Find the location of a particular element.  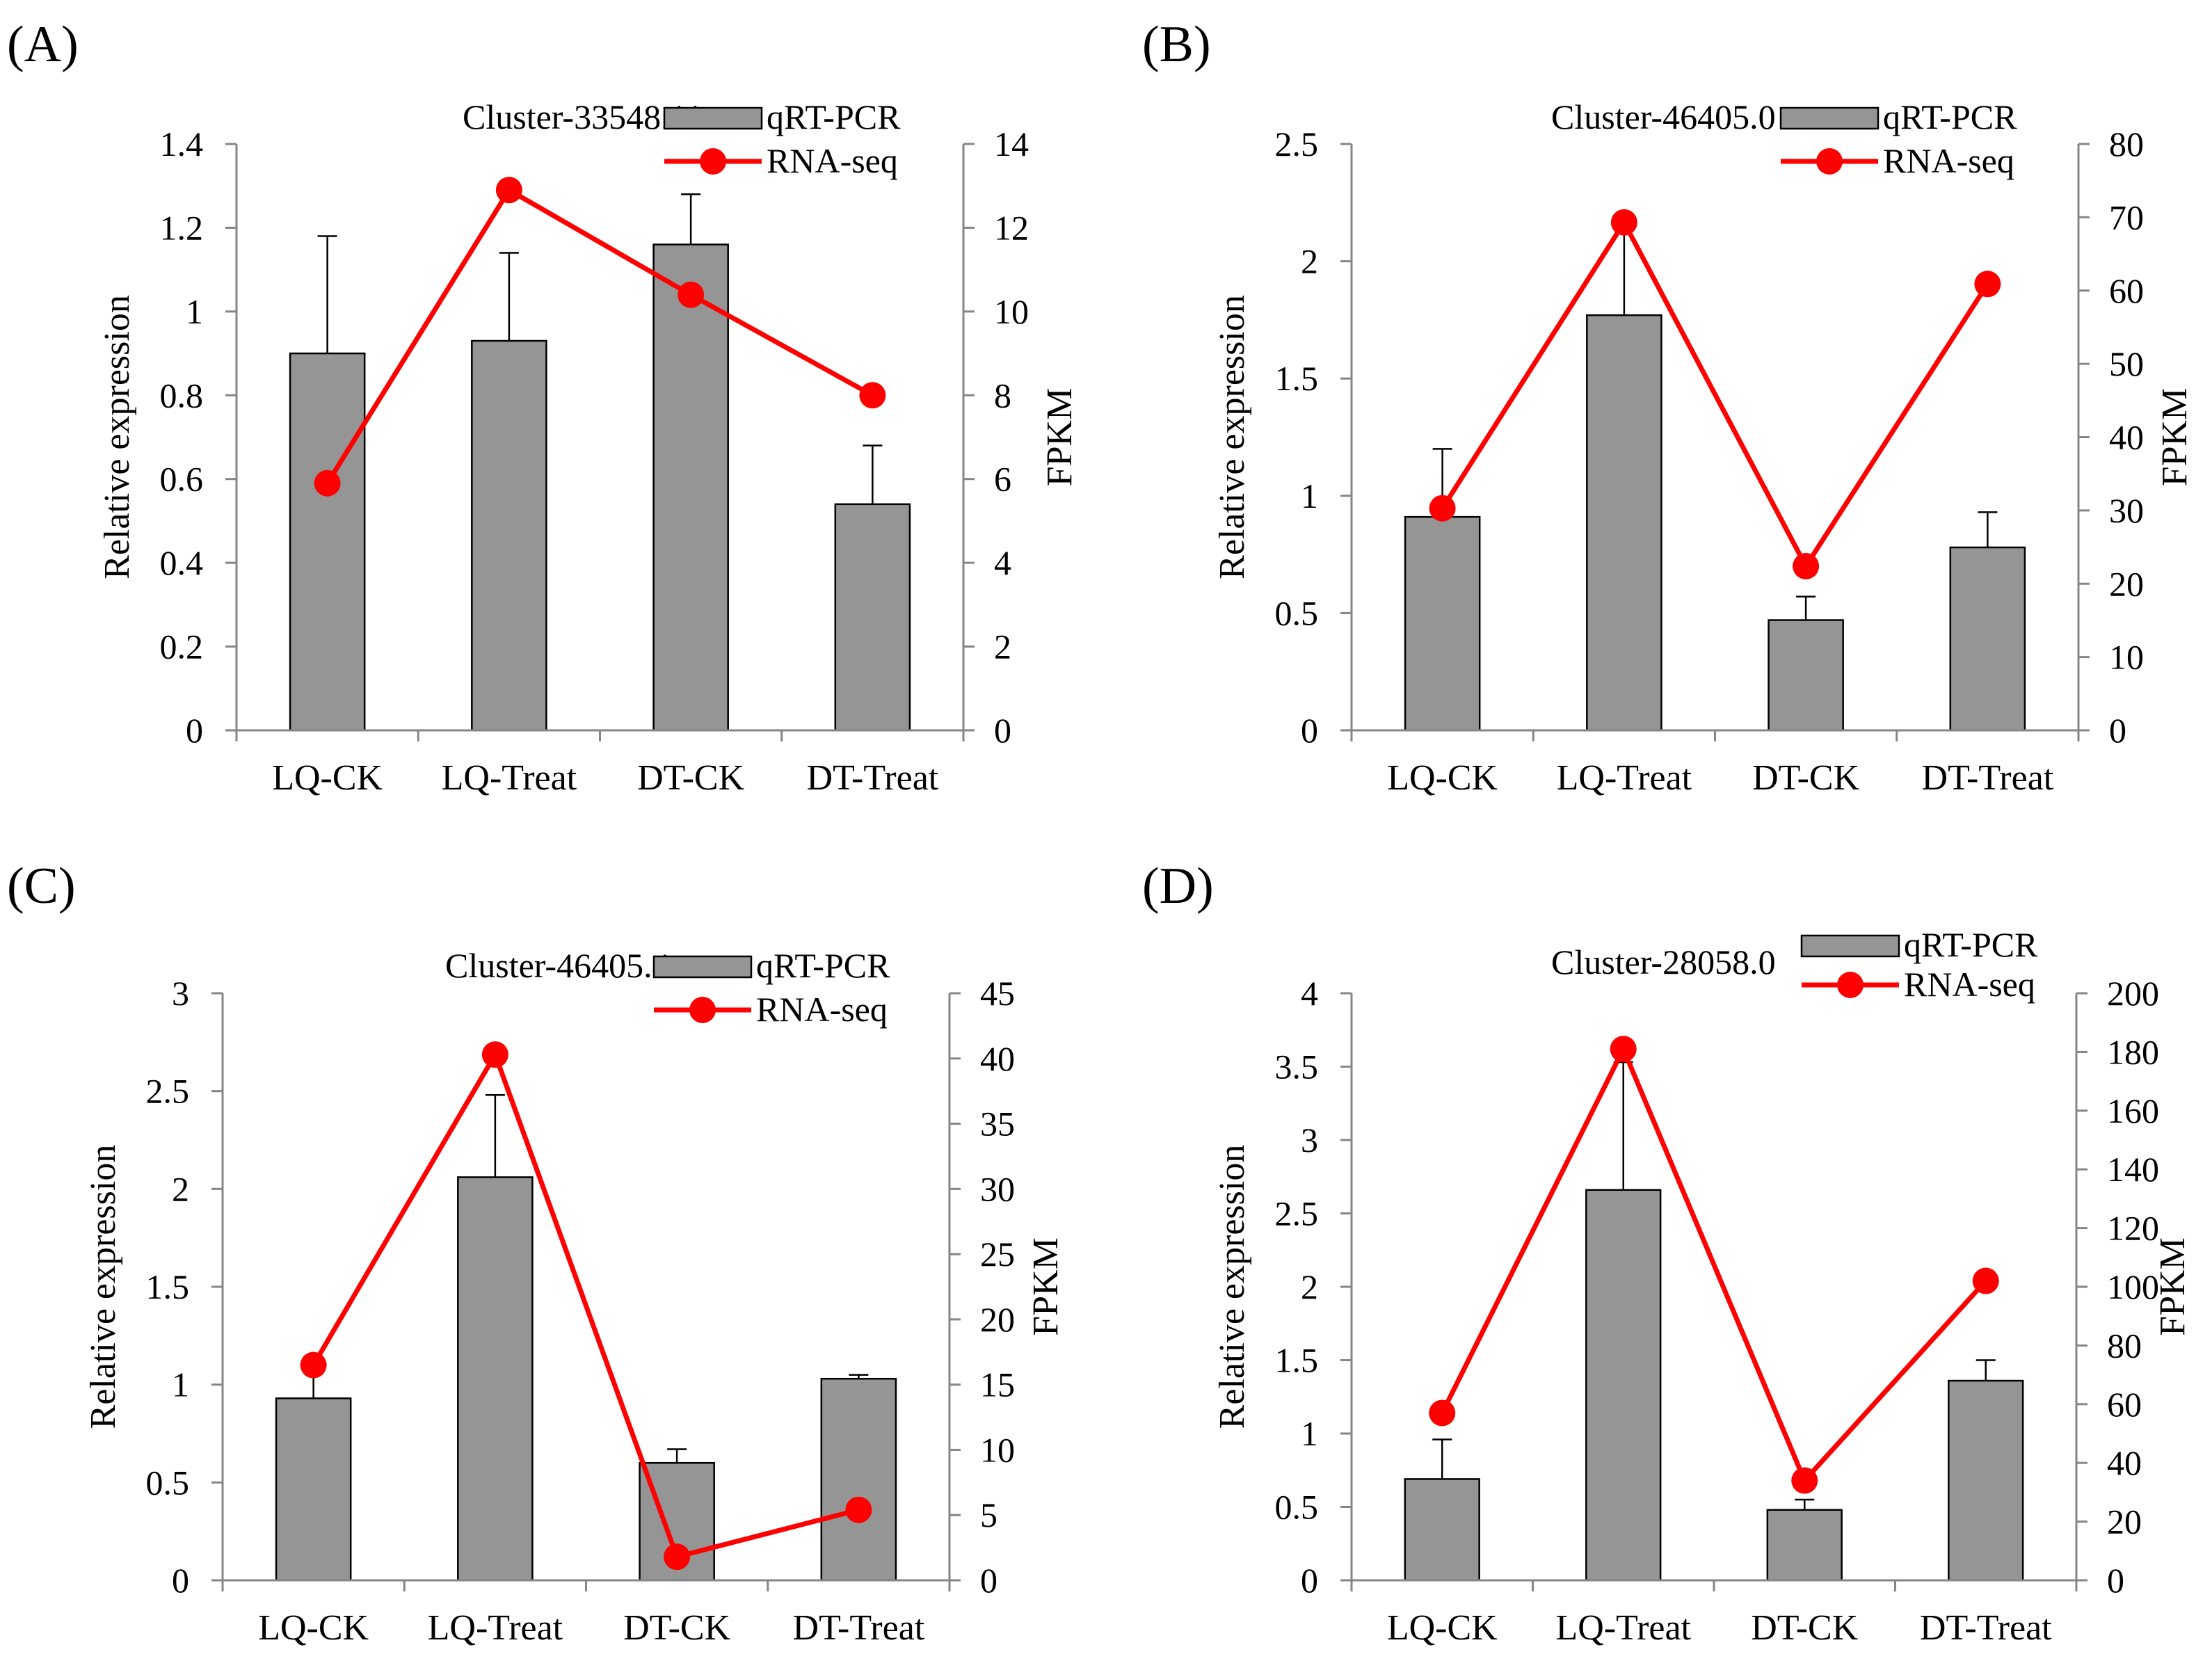

y-tick-label-right: 2 is located at coordinates (1002, 646).